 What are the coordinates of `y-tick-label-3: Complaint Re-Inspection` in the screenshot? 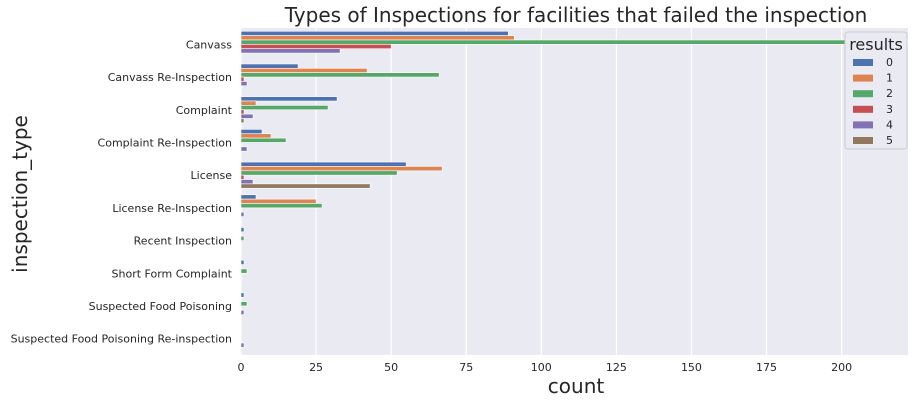 It's located at (165, 142).